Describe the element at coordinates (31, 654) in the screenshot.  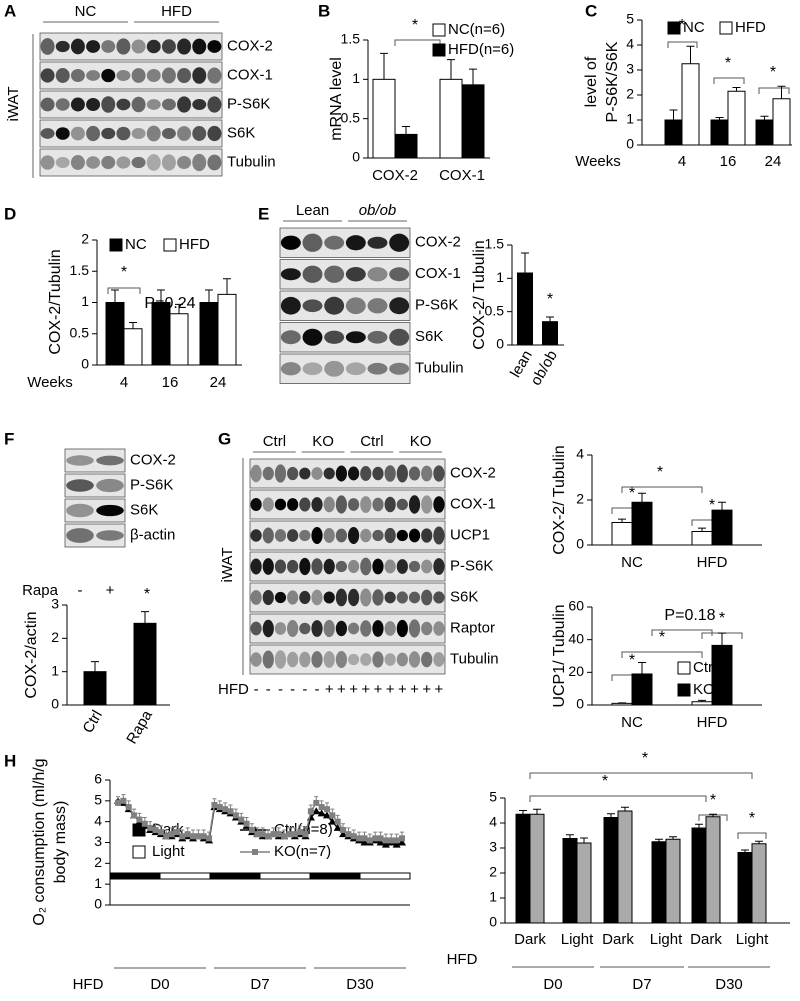
I see `y-axis-label: COX-2/actin` at that location.